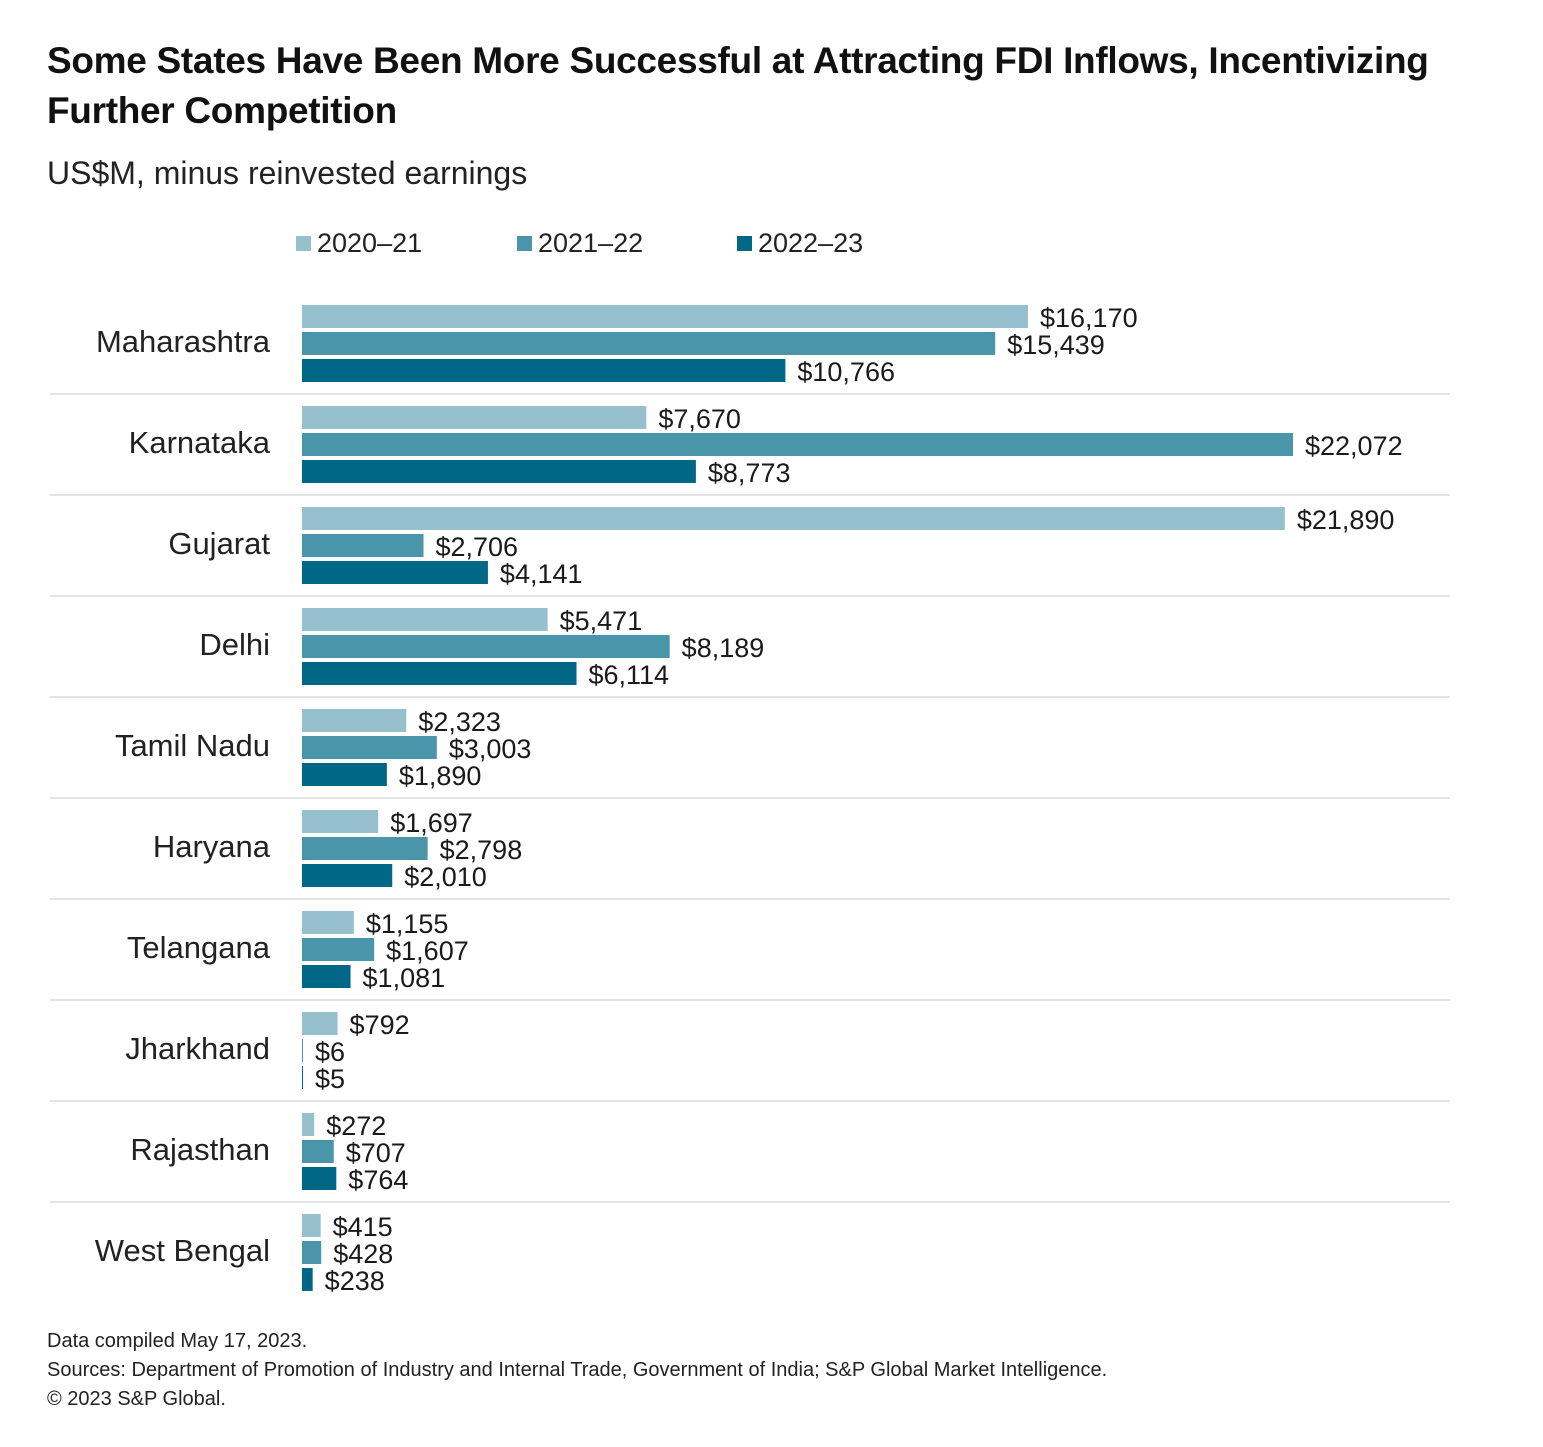  Describe the element at coordinates (192, 745) in the screenshot. I see `category-label: Tamil Nadu` at that location.